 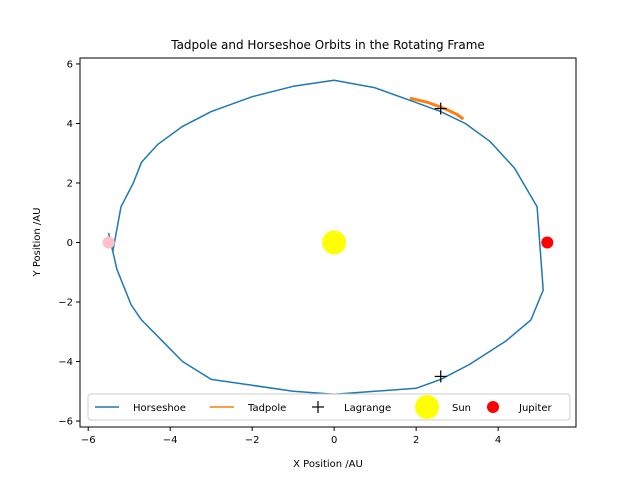 What do you see at coordinates (334, 440) in the screenshot?
I see `x-tick-label: 0` at bounding box center [334, 440].